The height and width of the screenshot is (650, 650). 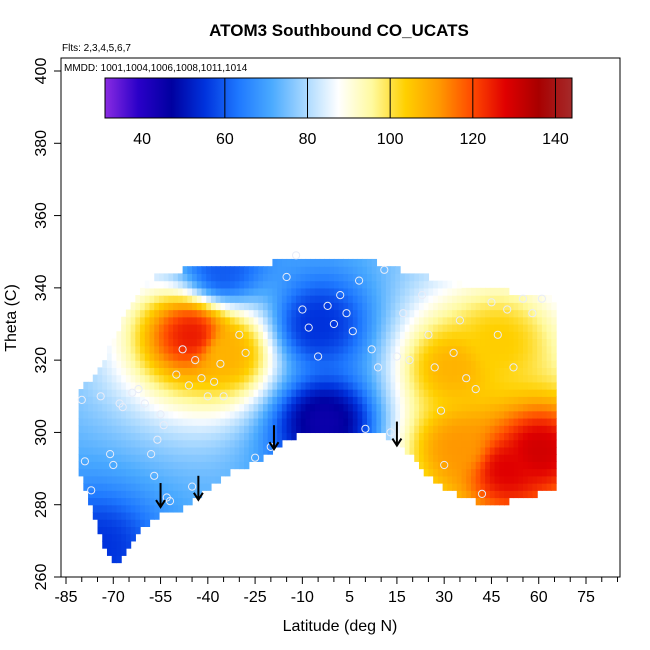 I want to click on x-tick-label: 15, so click(x=397, y=597).